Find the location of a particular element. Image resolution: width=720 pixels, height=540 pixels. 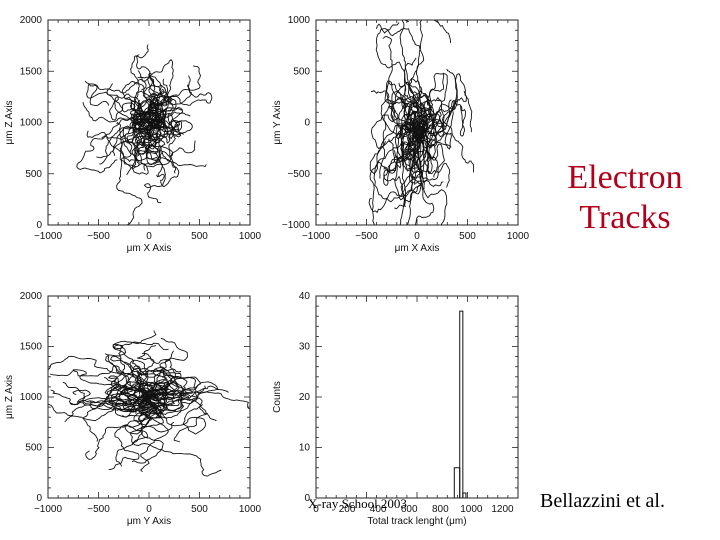

y-tick-label: −1000 is located at coordinates (296, 225).